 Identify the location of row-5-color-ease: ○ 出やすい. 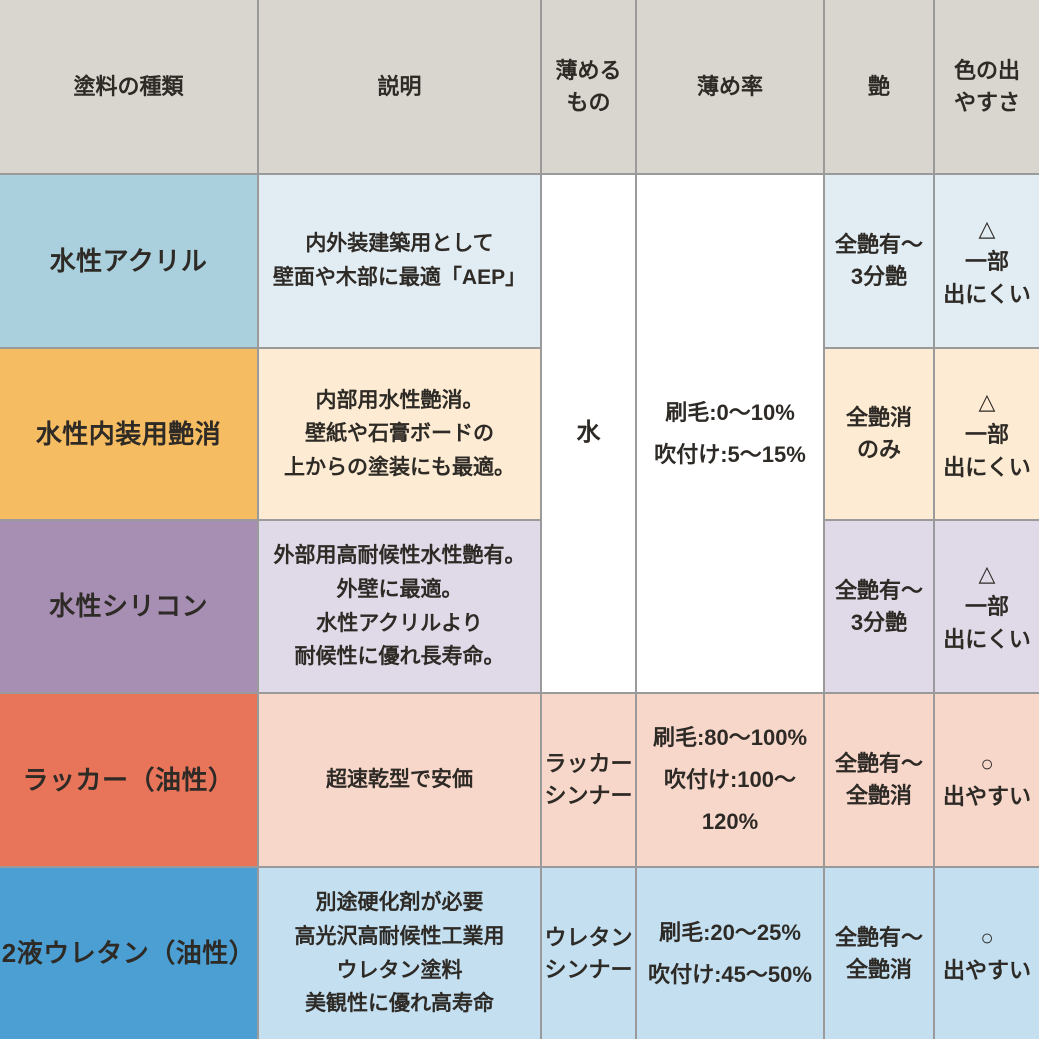
(987, 953).